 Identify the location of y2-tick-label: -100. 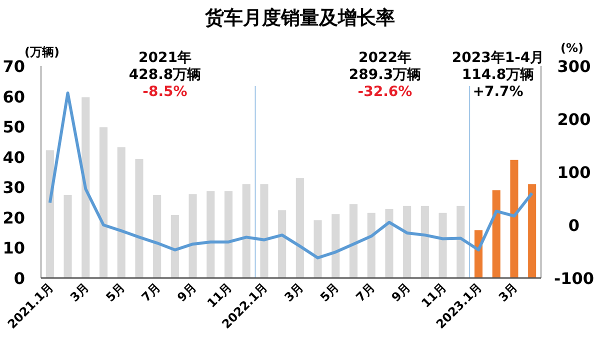
(574, 278).